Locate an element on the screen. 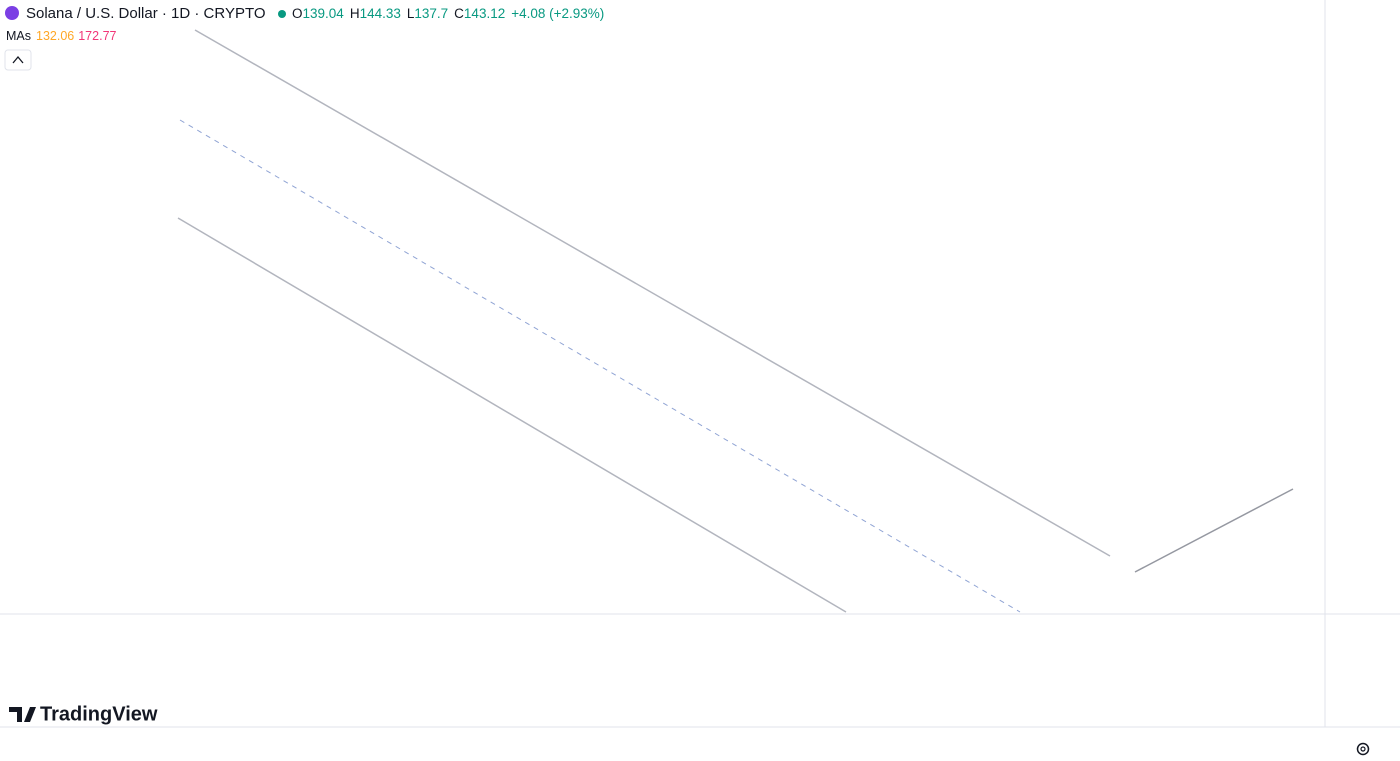 Image resolution: width=1400 pixels, height=761 pixels. ohlc-key: L is located at coordinates (411, 13).